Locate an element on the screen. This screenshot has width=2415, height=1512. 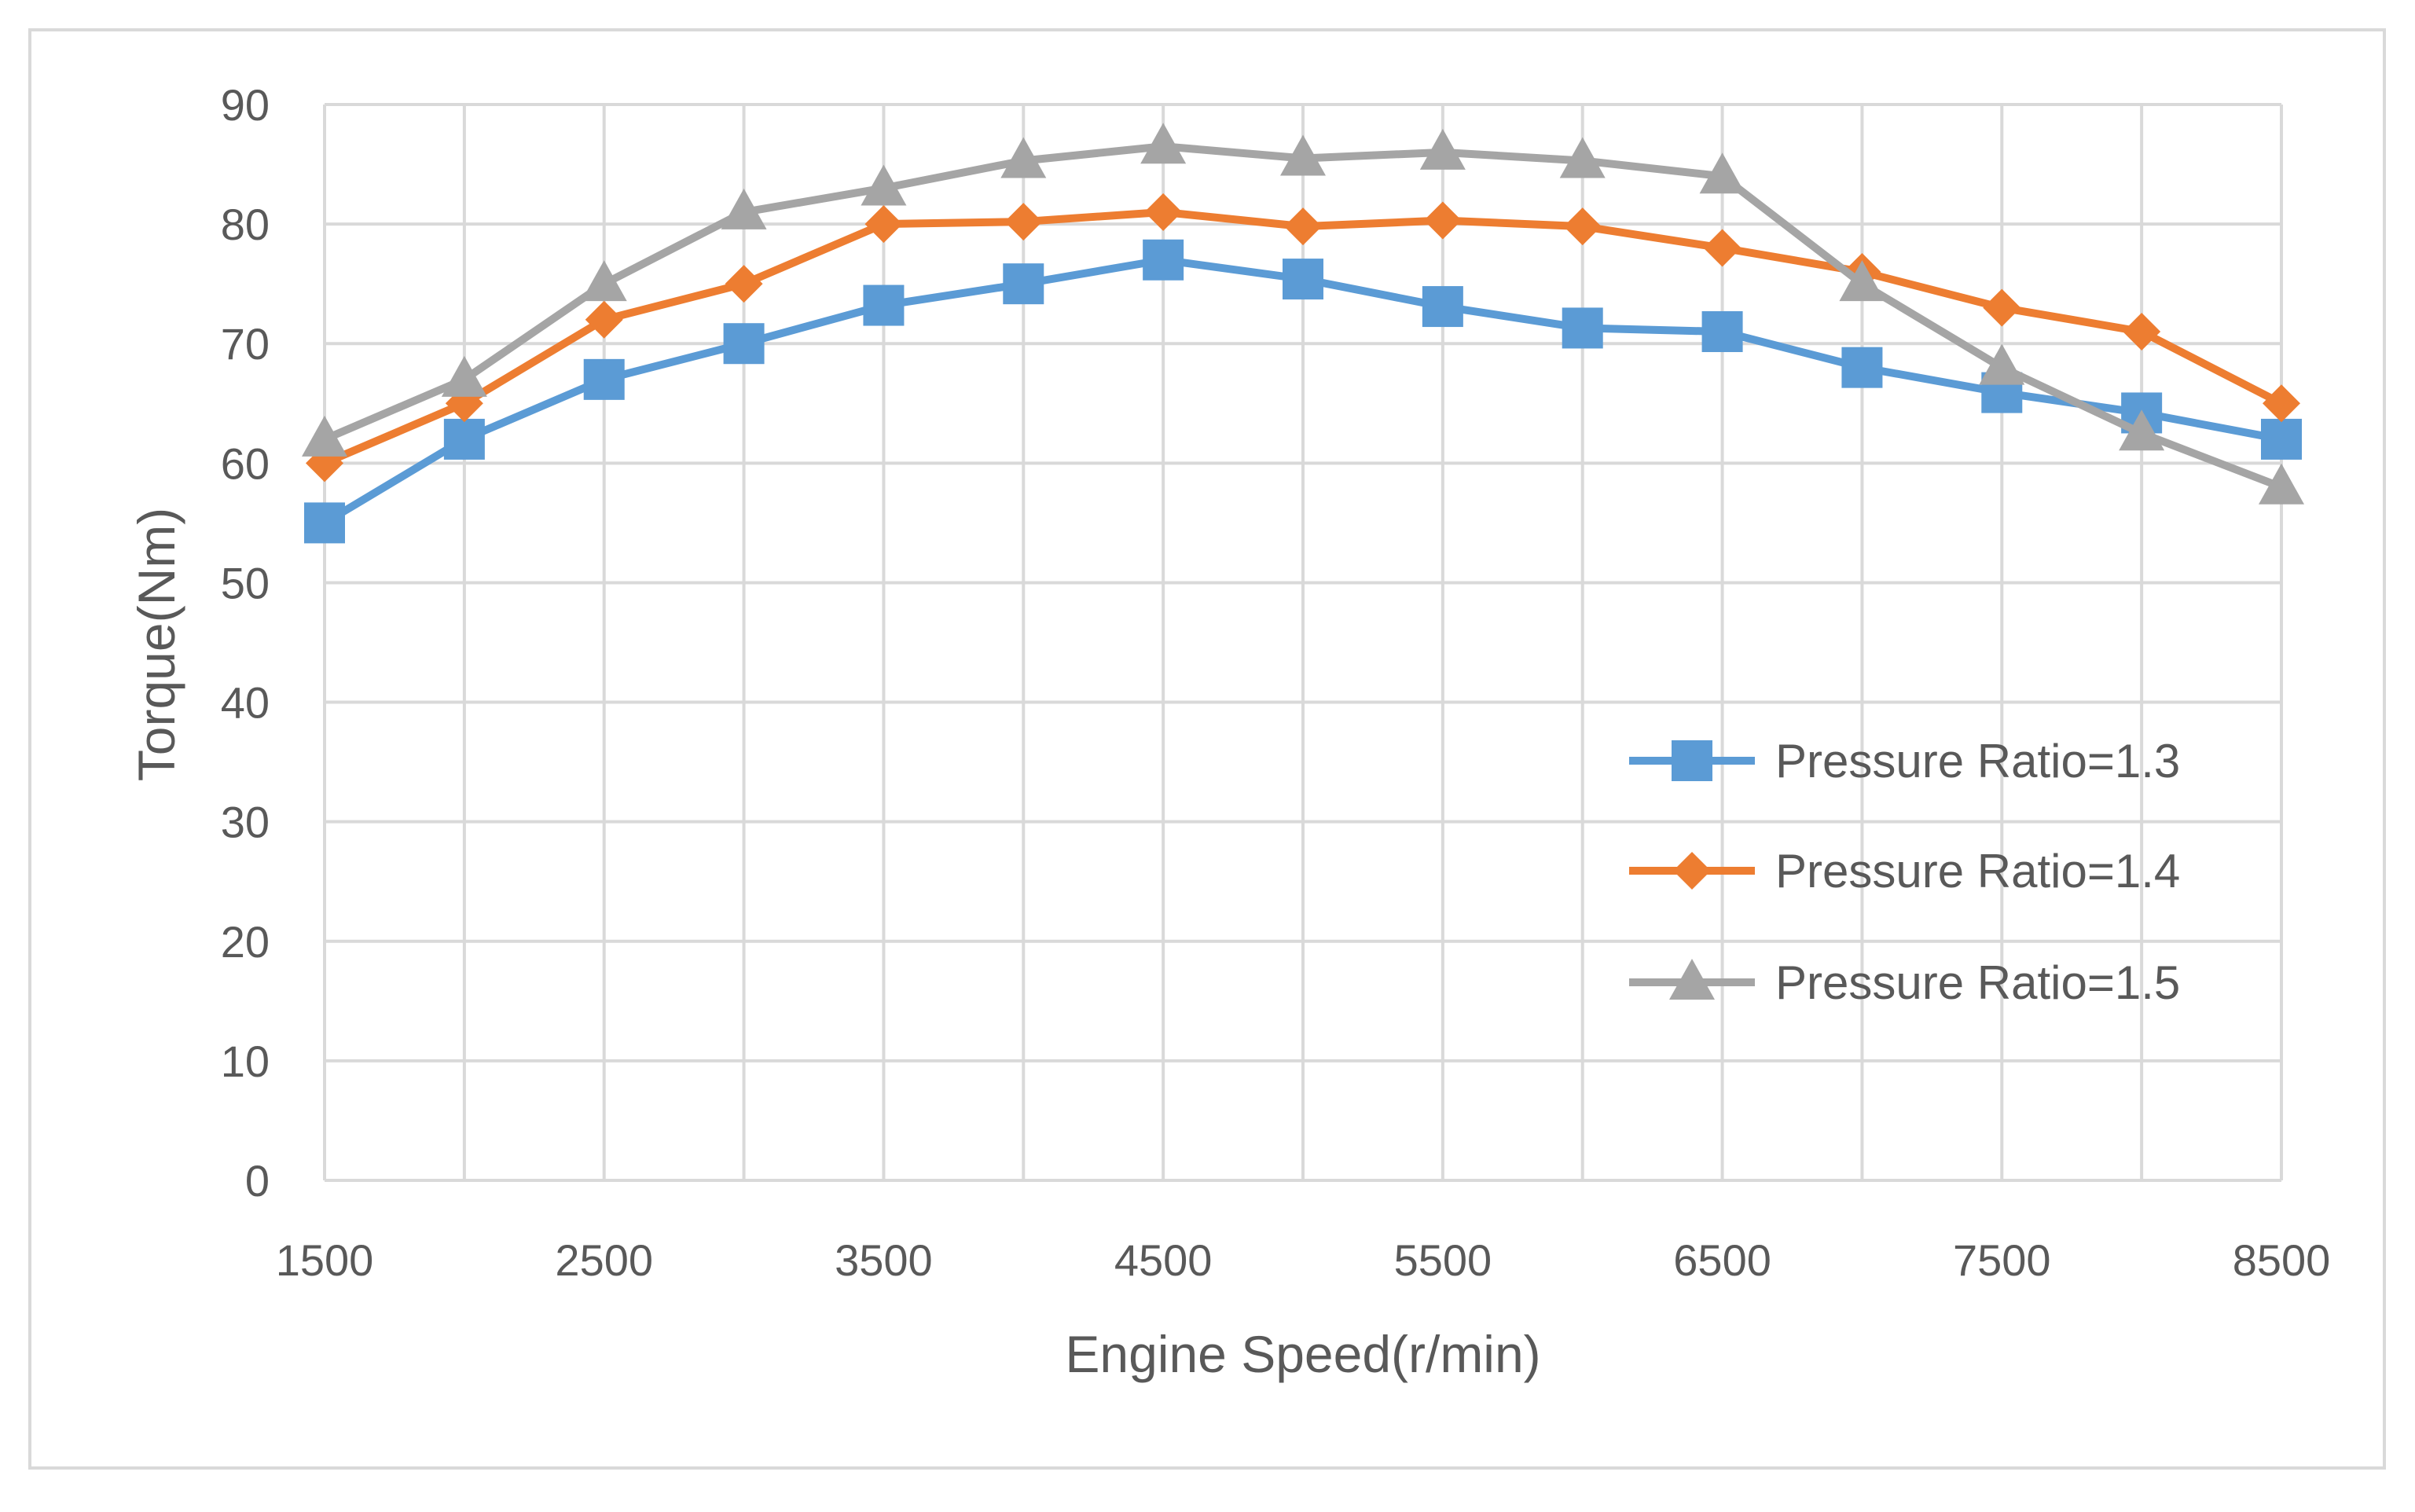
y-tick-label: 50 is located at coordinates (245, 583).